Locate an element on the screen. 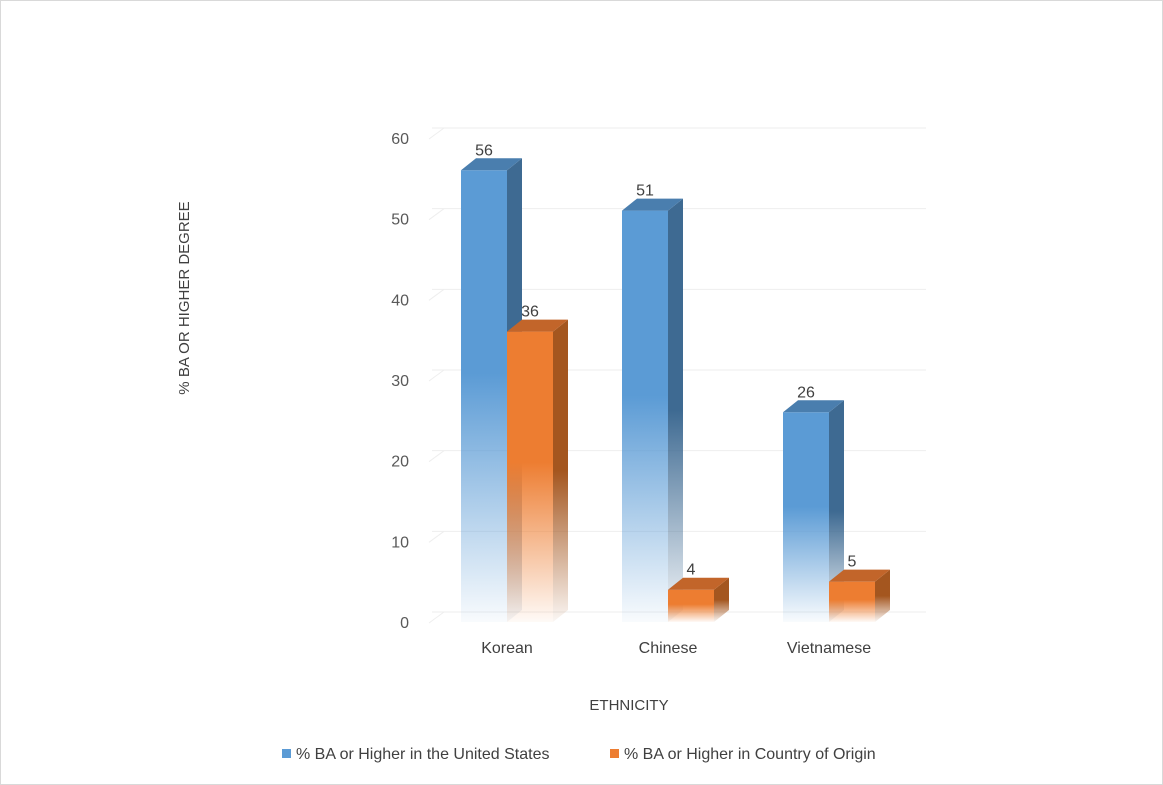  y-tick-label: 20 is located at coordinates (400, 462).